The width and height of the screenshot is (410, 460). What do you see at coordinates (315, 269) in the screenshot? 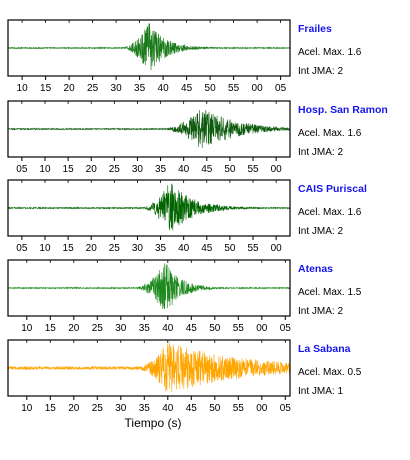
I see `station-name: Atenas` at bounding box center [315, 269].